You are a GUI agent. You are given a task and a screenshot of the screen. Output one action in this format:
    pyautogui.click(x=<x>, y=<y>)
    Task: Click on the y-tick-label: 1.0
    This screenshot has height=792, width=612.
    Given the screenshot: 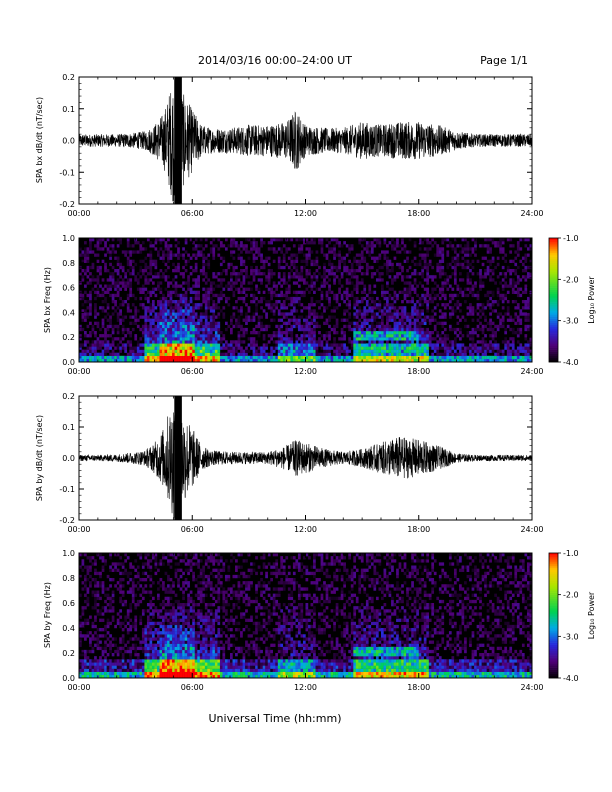 What is the action you would take?
    pyautogui.click(x=68, y=238)
    